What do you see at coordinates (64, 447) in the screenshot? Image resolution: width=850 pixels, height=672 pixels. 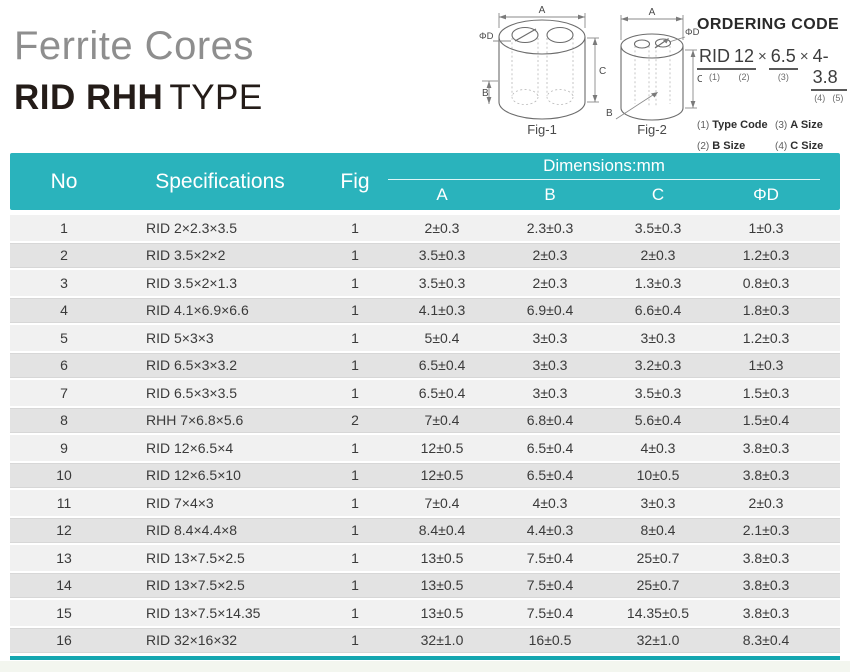 I see `cell-no: 9` at bounding box center [64, 447].